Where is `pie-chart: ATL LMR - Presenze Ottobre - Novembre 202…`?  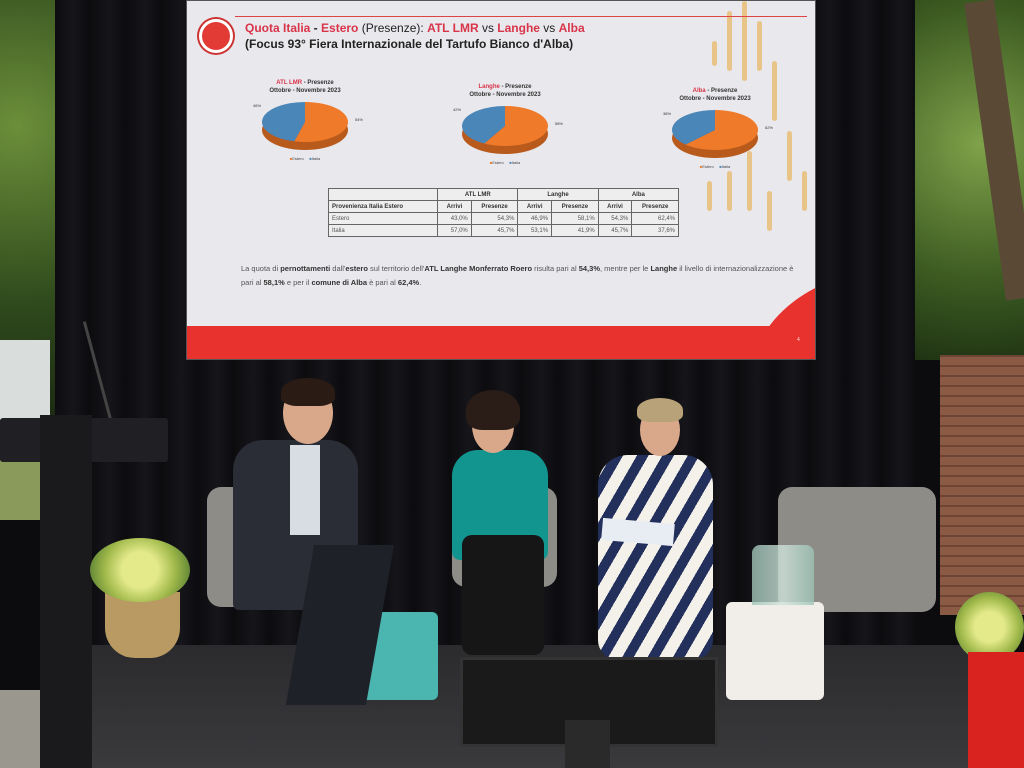 pie-chart: ATL LMR - Presenze Ottobre - Novembre 202… is located at coordinates (305, 120).